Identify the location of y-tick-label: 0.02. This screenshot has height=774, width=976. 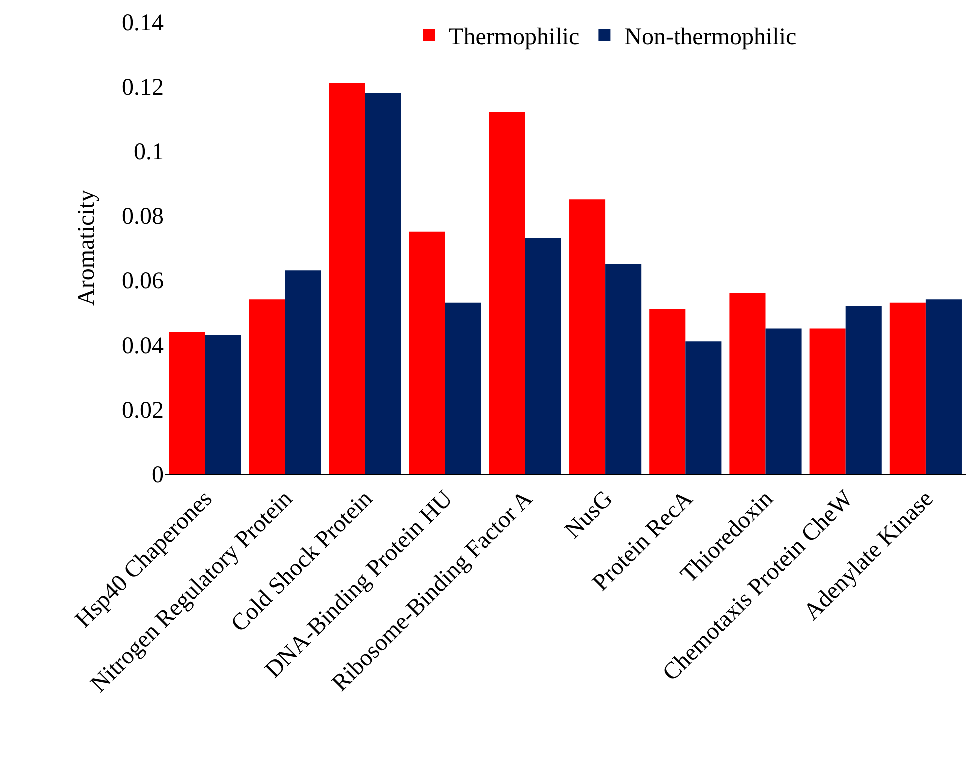
(143, 411).